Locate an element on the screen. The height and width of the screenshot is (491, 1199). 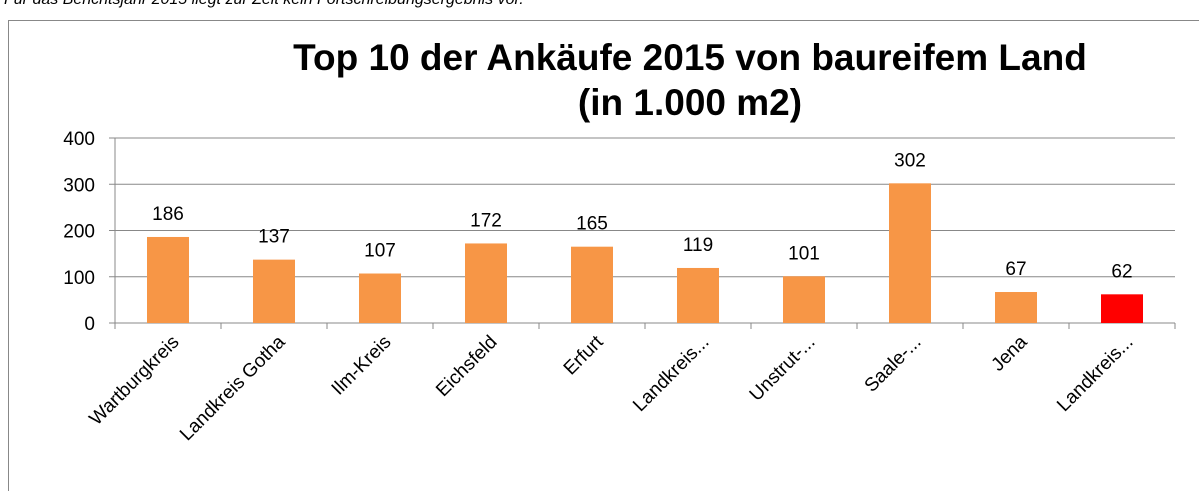
data-label: 62 is located at coordinates (1121, 271).